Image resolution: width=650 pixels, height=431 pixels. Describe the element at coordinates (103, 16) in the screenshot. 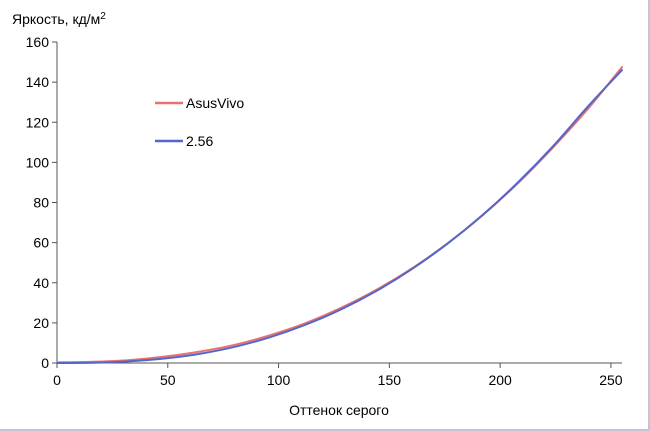

I see `y-axis-title-superscript: 2` at that location.